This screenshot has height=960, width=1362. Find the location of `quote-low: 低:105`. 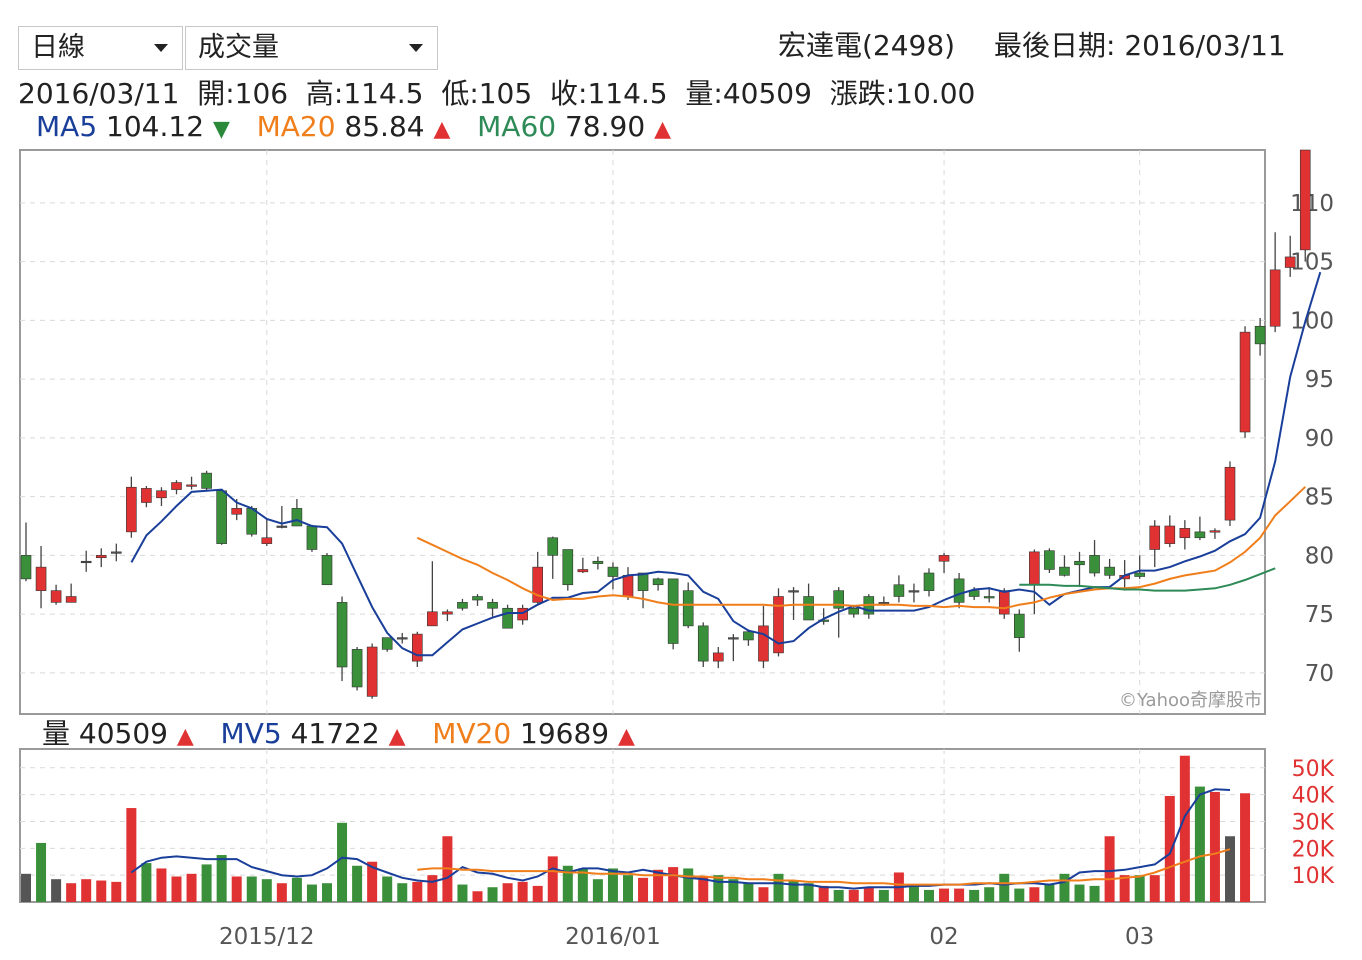

quote-low: 低:105 is located at coordinates (487, 93).